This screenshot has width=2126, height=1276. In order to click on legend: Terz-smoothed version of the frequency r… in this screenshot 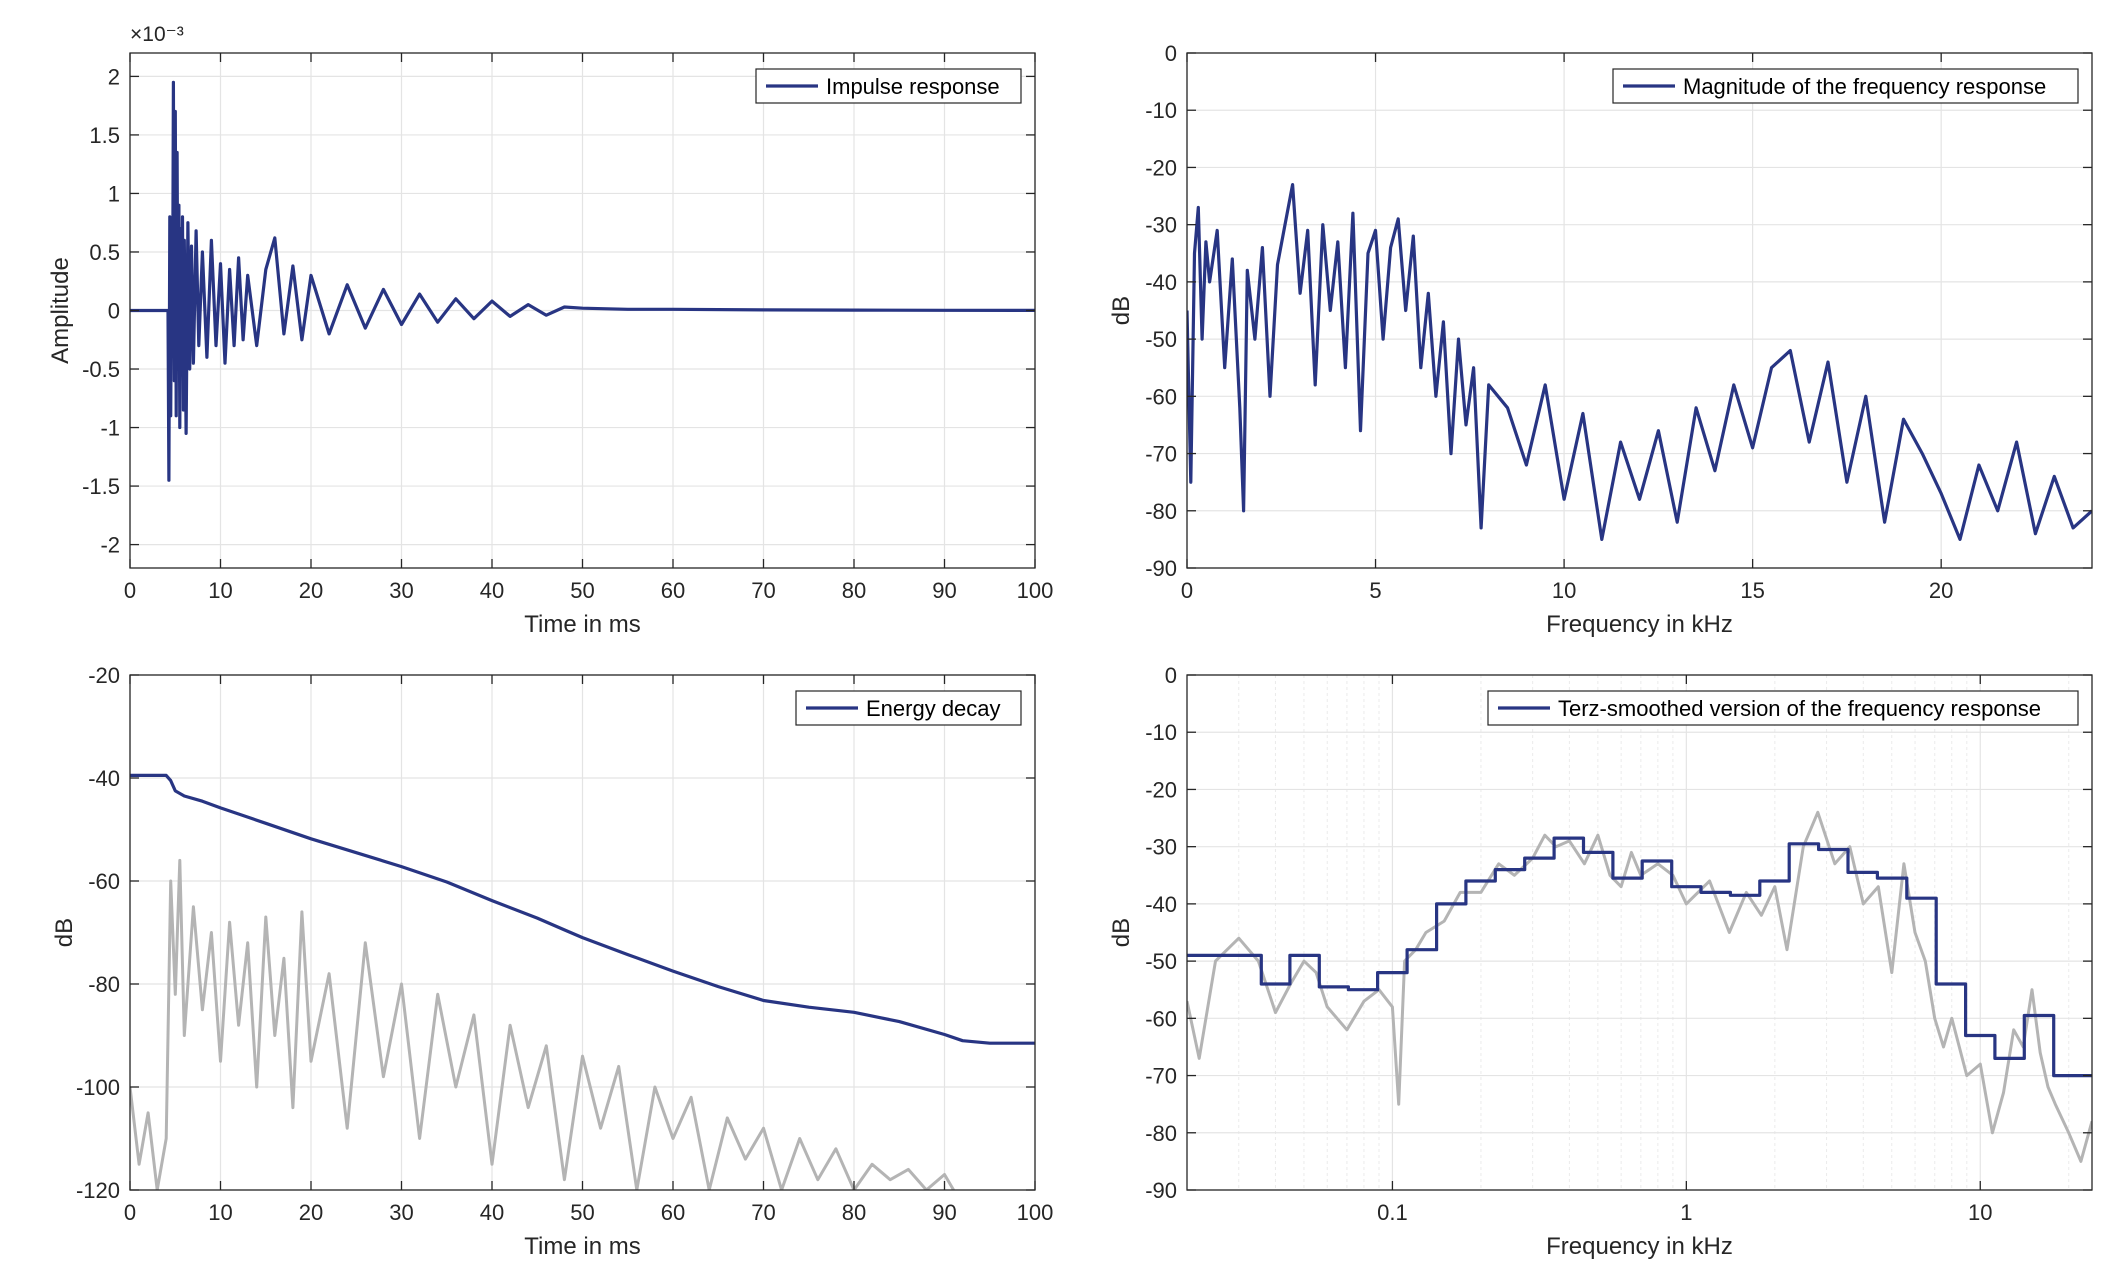, I will do `click(1783, 708)`.